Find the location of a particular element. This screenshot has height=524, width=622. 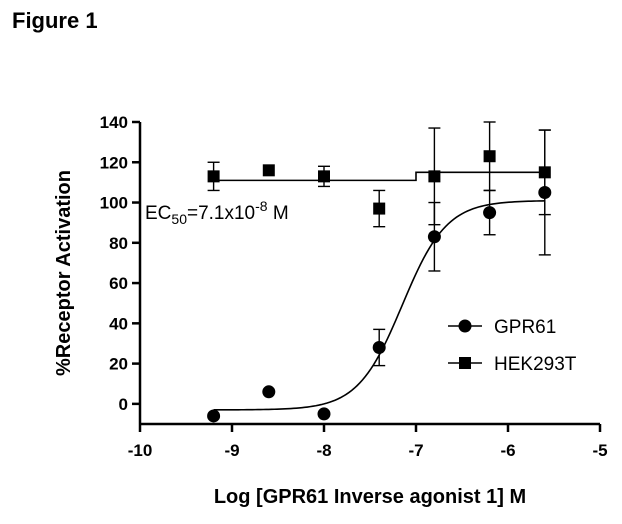

x-tick-label: -9 is located at coordinates (231, 450).